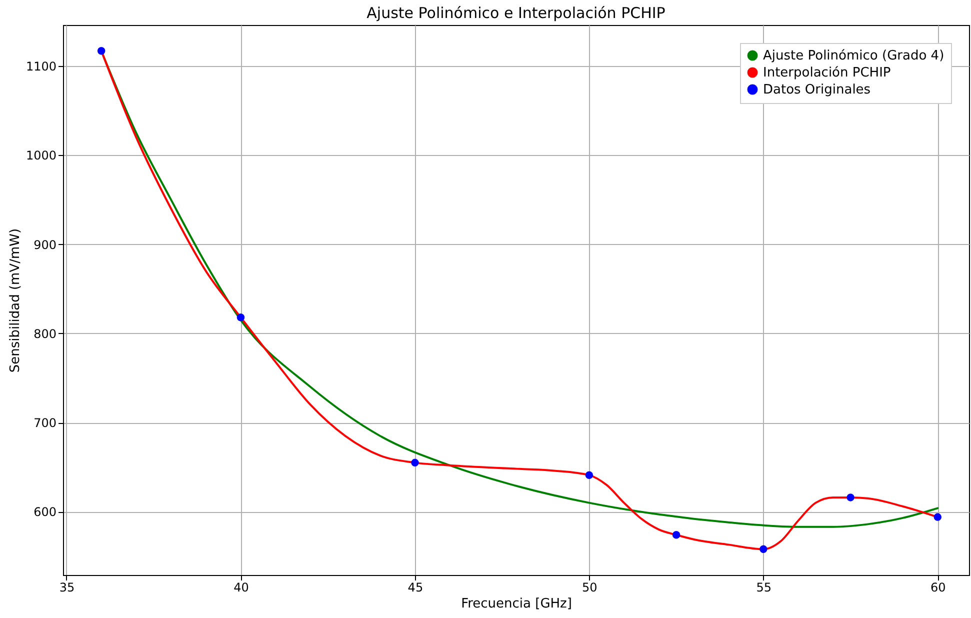  What do you see at coordinates (67, 587) in the screenshot?
I see `x-tick-label: 35` at bounding box center [67, 587].